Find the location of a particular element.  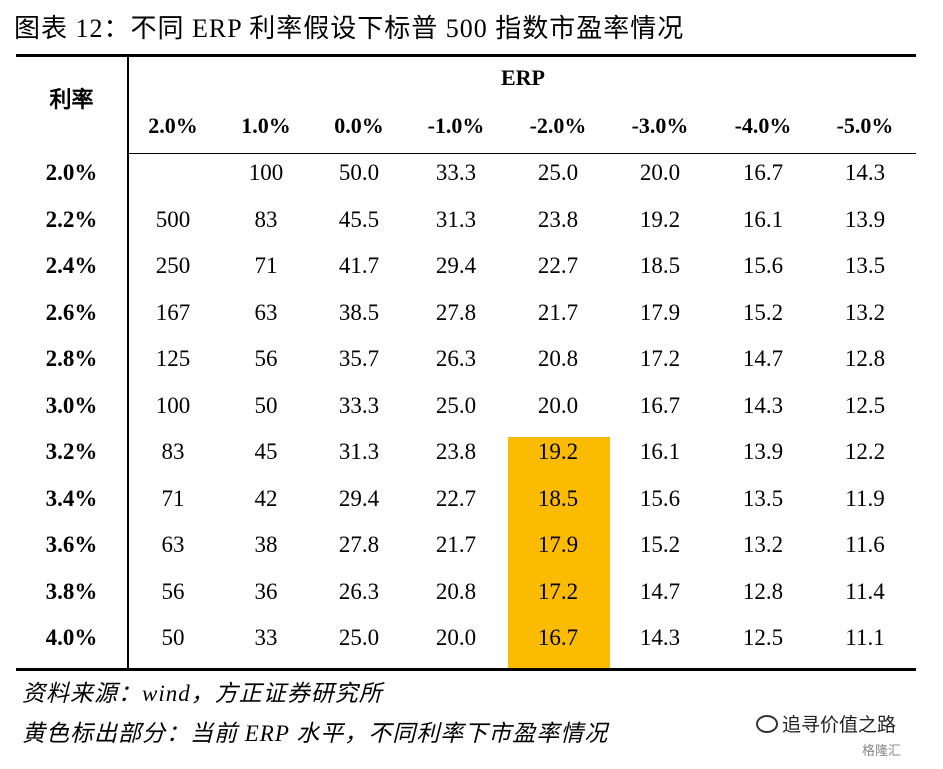

chart-title: 图表 12：不同 ERP 利率假设下标普 500 指数市盈率情况 is located at coordinates (349, 28).